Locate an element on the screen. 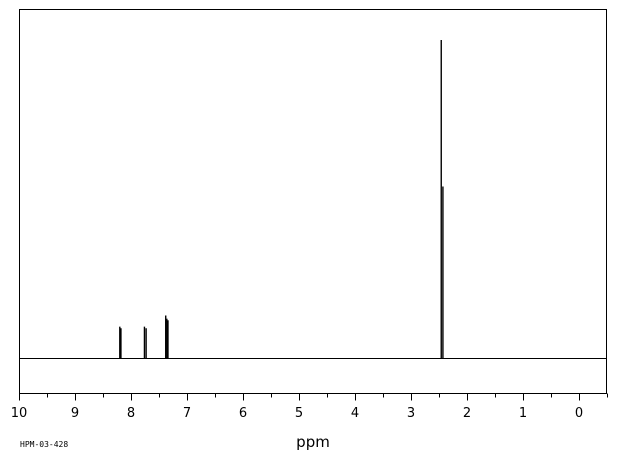 This screenshot has height=455, width=620. x-tick-label: 0 is located at coordinates (579, 413).